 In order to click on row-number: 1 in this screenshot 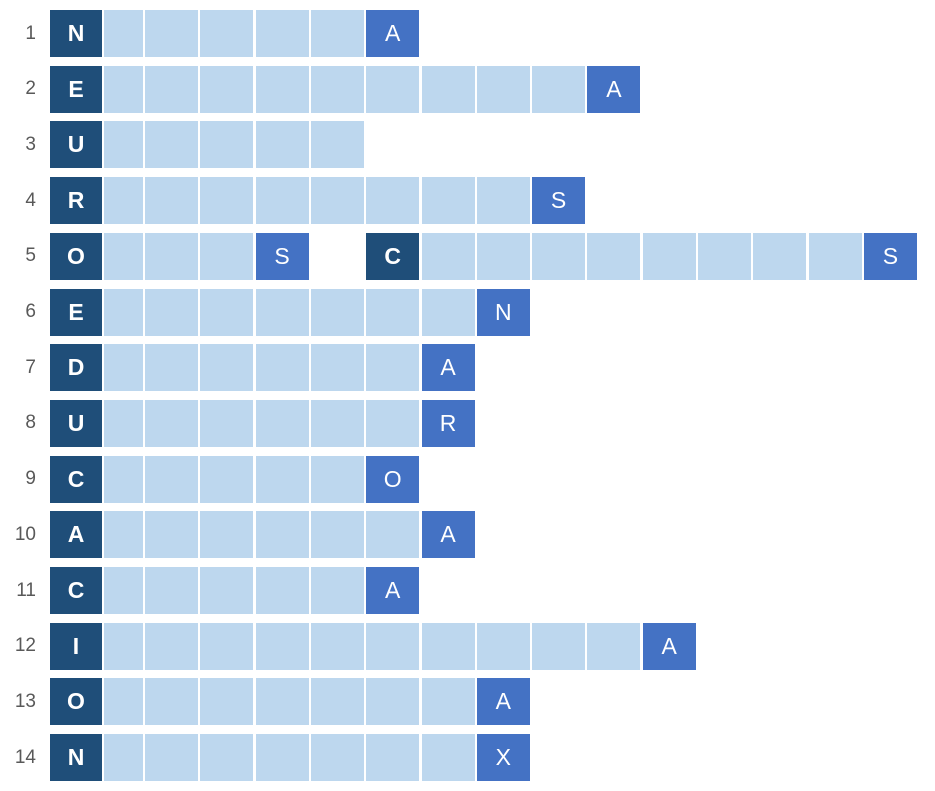, I will do `click(30, 33)`.